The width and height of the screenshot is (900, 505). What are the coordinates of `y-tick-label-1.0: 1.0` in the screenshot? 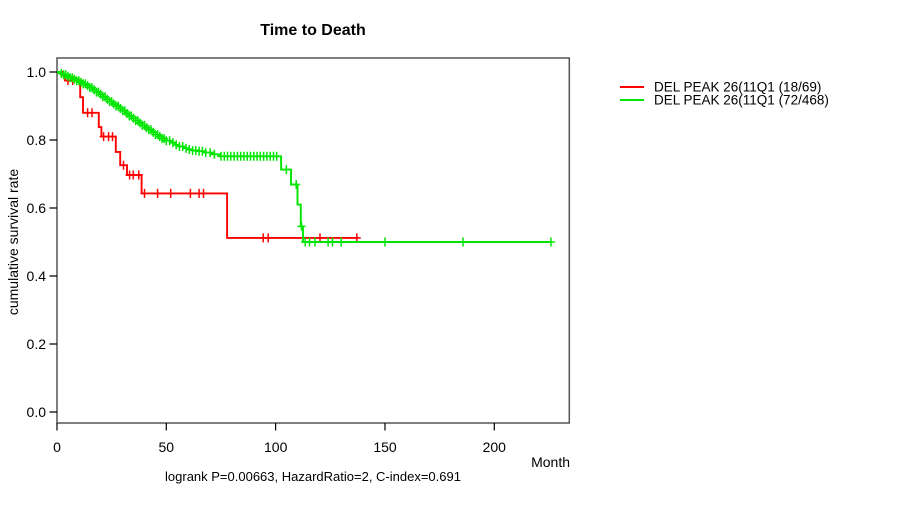 It's located at (37, 72).